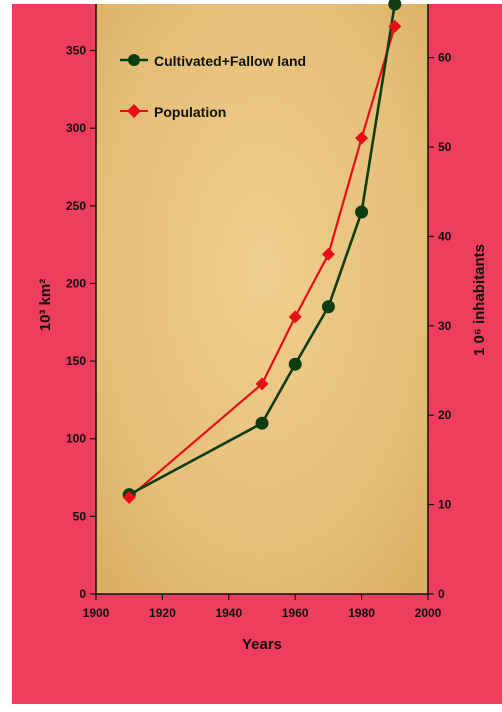 The height and width of the screenshot is (712, 502). I want to click on y-left-tick-label: 250, so click(76, 206).